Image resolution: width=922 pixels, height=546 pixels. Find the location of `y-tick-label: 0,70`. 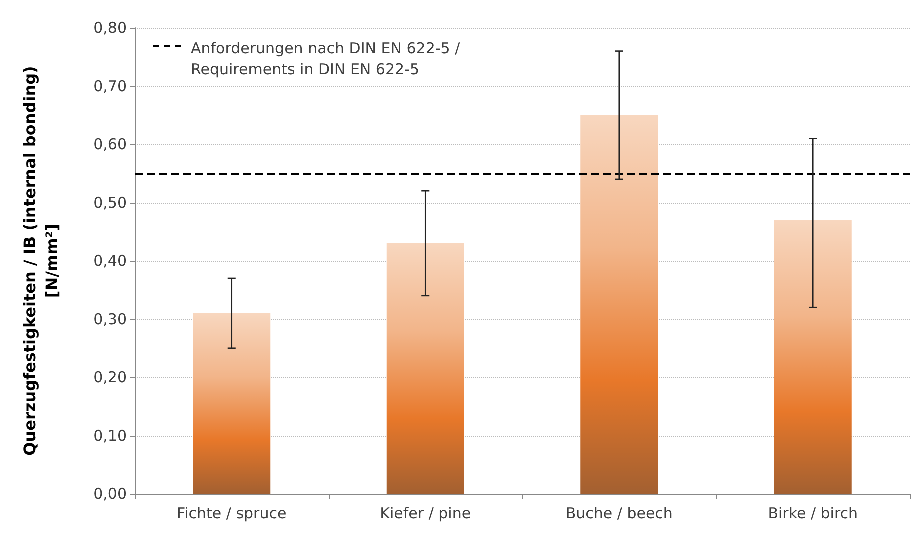

y-tick-label: 0,70 is located at coordinates (110, 86).